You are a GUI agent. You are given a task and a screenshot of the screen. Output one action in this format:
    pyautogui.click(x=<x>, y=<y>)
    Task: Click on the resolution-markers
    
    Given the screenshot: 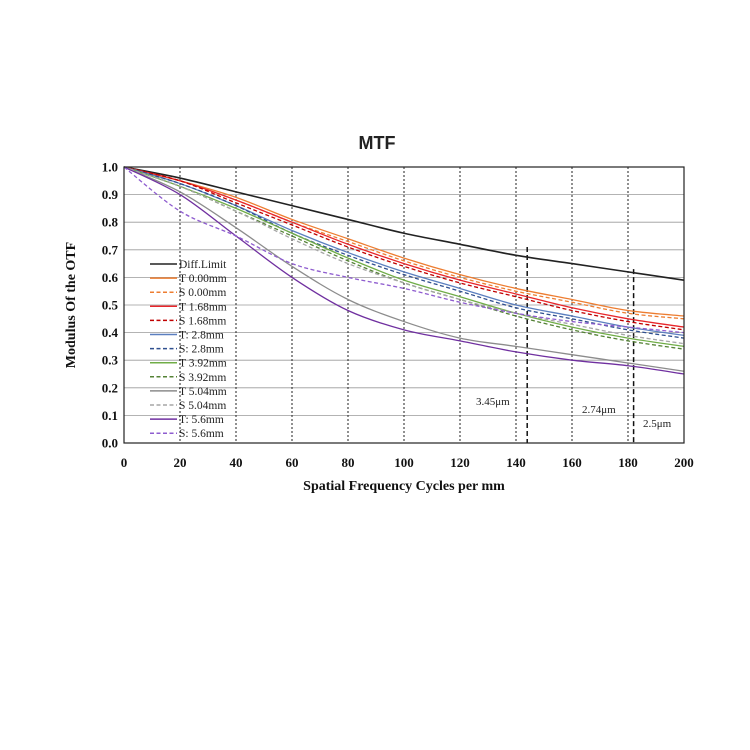 What is the action you would take?
    pyautogui.click(x=580, y=345)
    